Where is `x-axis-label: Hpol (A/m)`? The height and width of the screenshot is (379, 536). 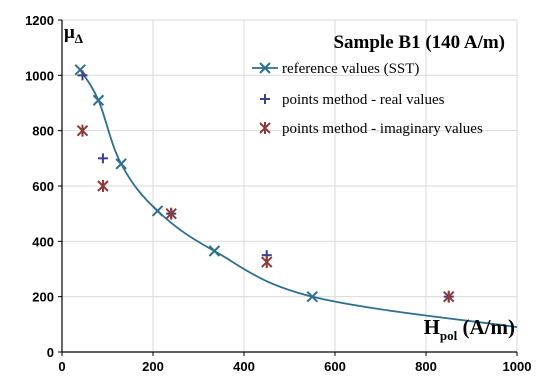
x-axis-label: Hpol (A/m) is located at coordinates (469, 329).